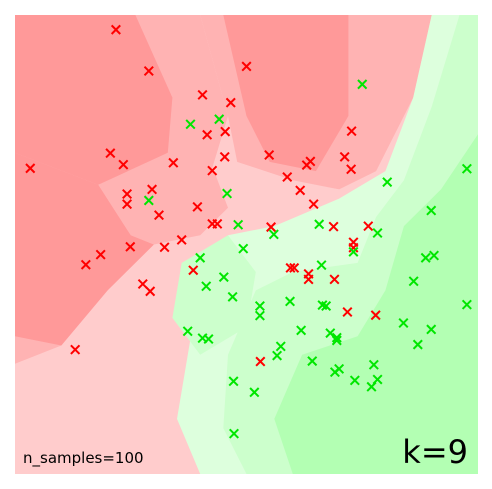 This screenshot has width=492, height=489. Describe the element at coordinates (435, 452) in the screenshot. I see `k-value-label: k=9` at that location.